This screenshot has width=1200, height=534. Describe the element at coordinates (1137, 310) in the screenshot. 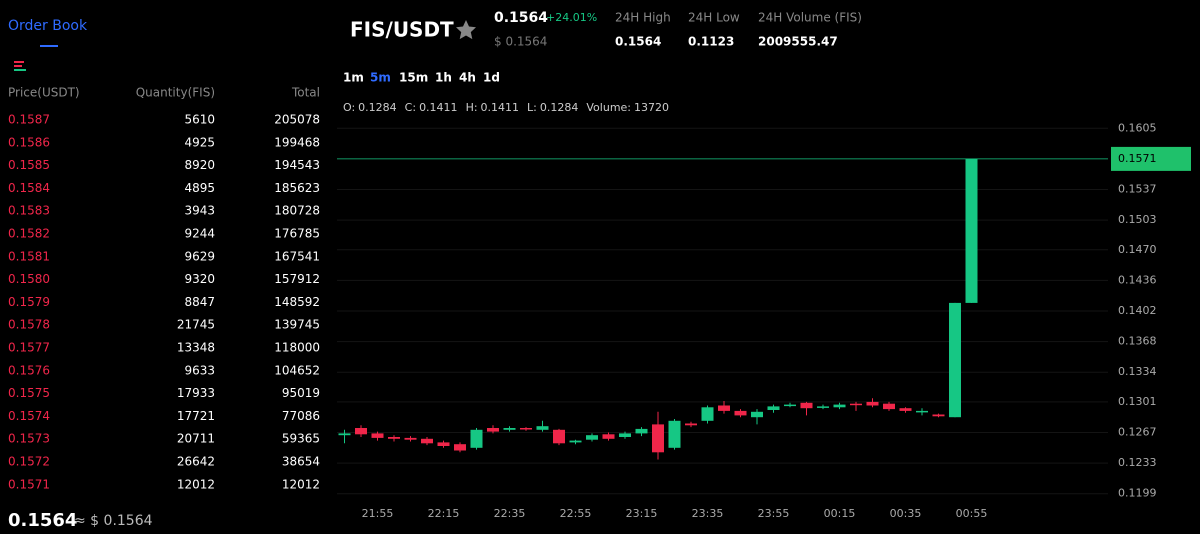

I see `y-tick-label: 0.1402` at that location.